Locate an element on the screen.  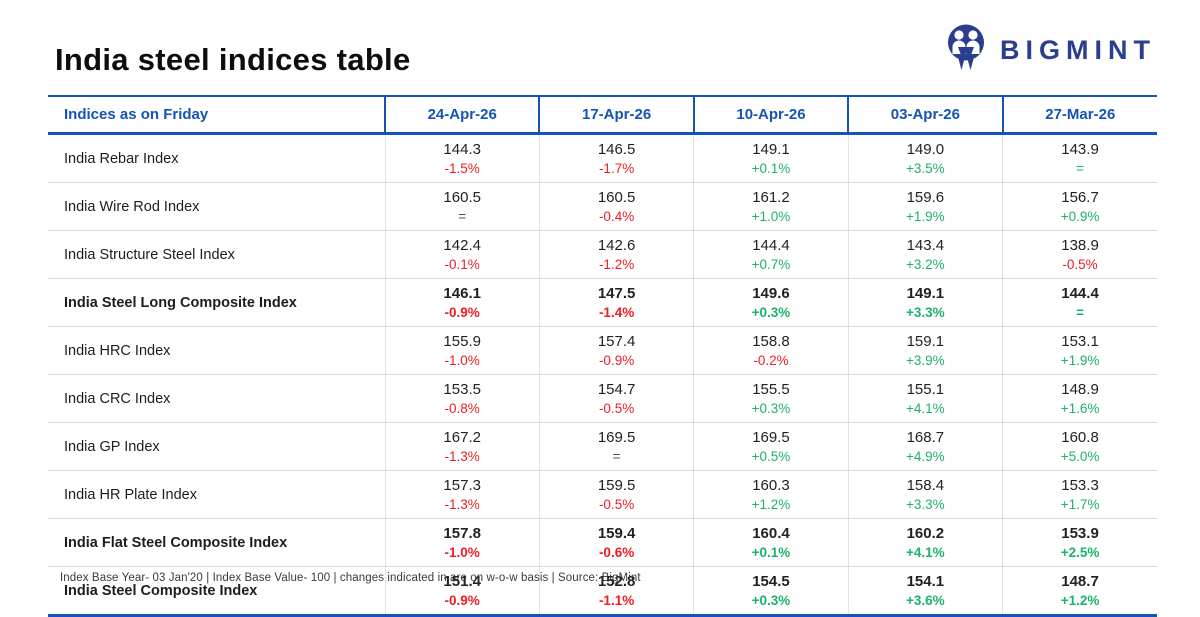
index-change: -1.7% is located at coordinates (616, 168).